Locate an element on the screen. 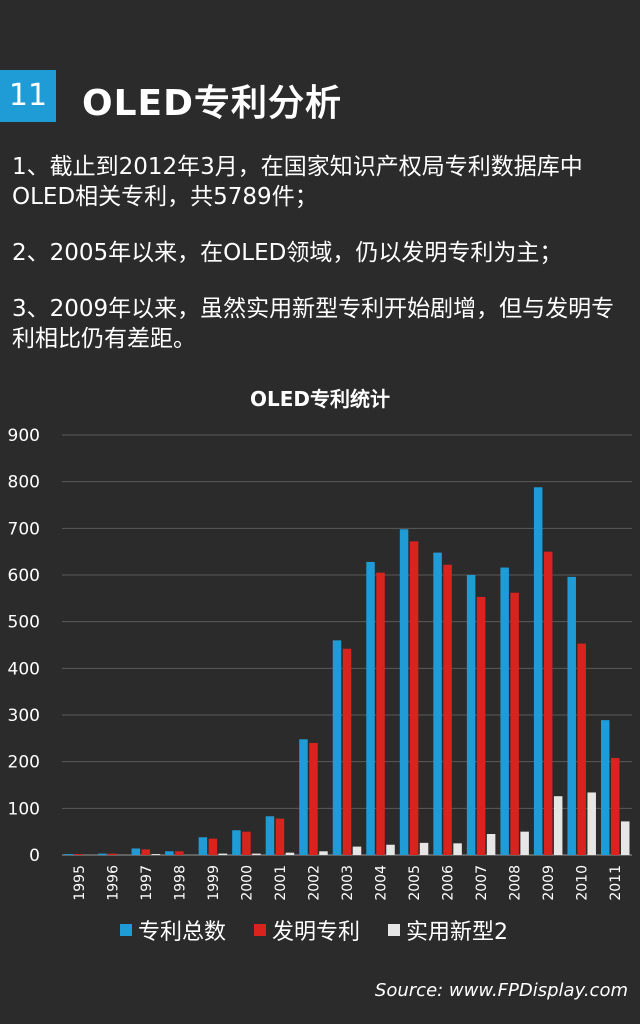  x-tick-label: 2006 is located at coordinates (449, 883).